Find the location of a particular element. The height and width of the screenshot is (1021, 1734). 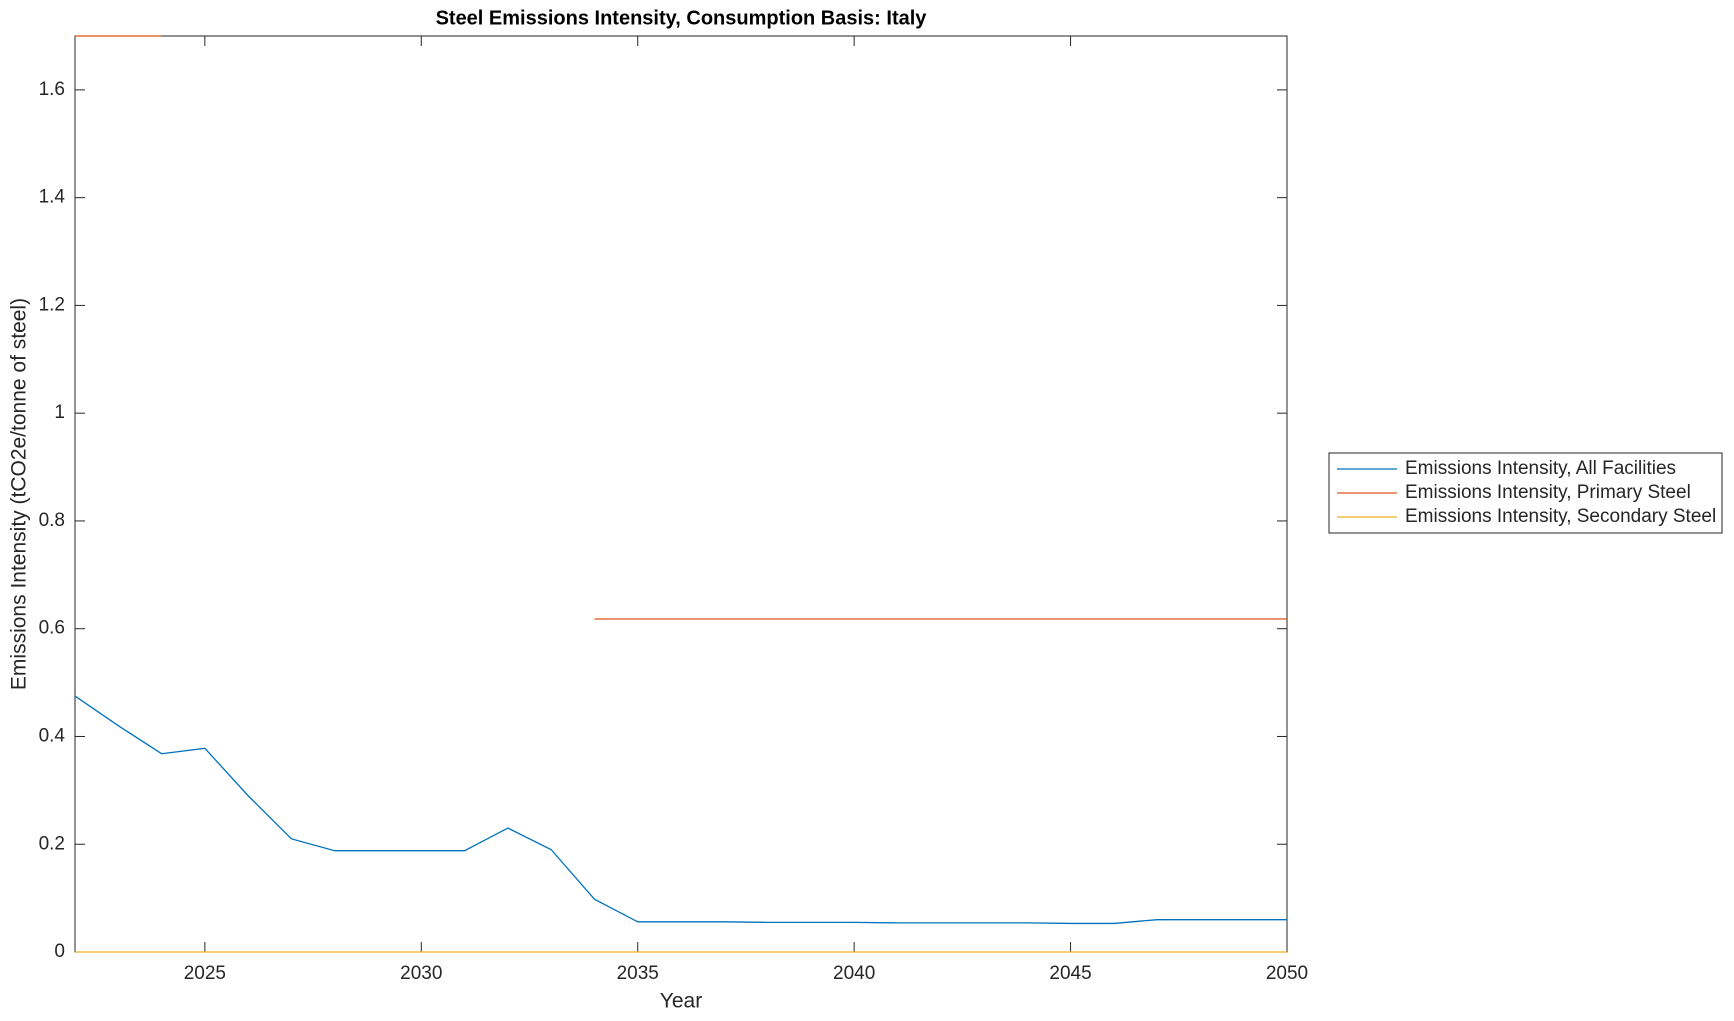

legend-label: Emissions Intensity, All Facilities is located at coordinates (1540, 468).